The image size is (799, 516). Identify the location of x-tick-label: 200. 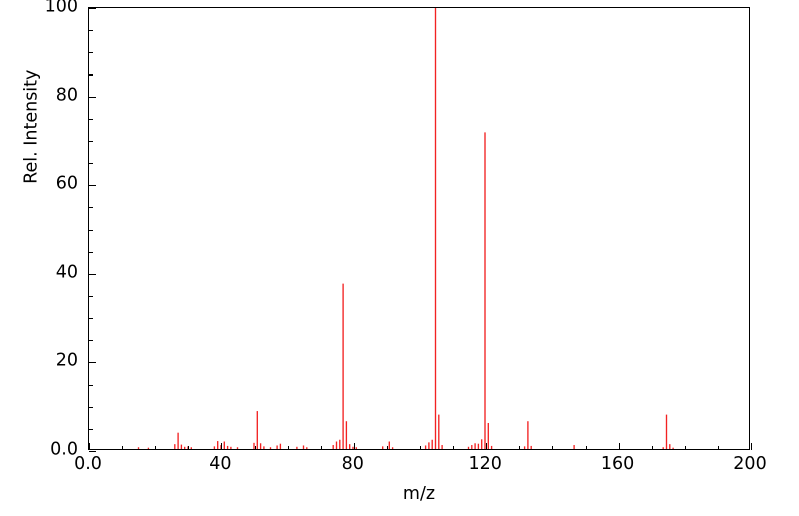
(750, 464).